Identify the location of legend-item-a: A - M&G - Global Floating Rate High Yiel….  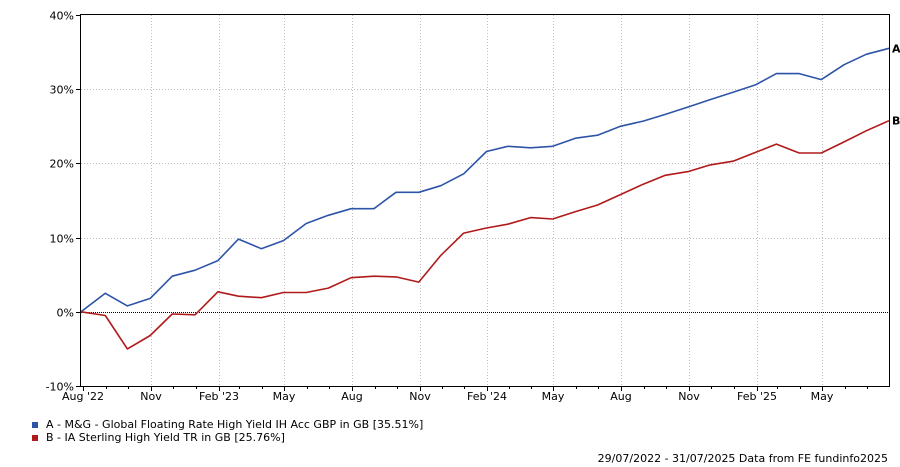
(227, 424).